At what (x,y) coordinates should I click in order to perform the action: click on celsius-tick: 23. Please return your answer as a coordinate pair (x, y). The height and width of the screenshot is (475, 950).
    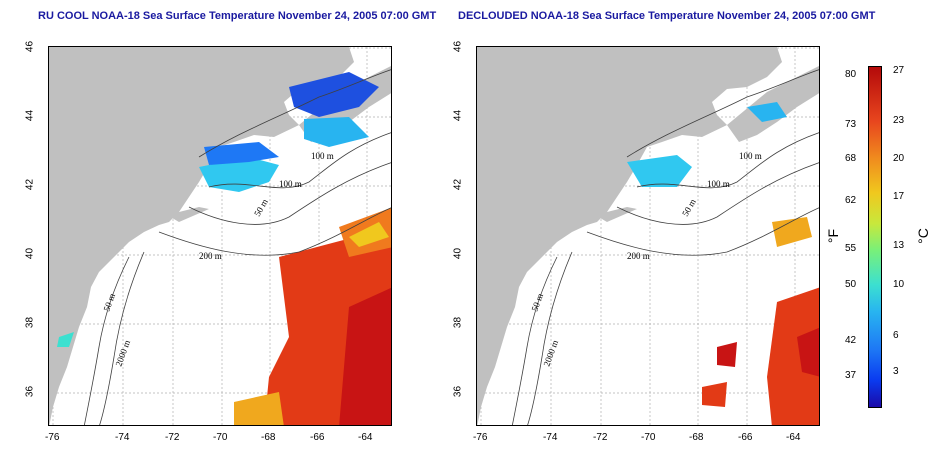
    Looking at the image, I should click on (899, 120).